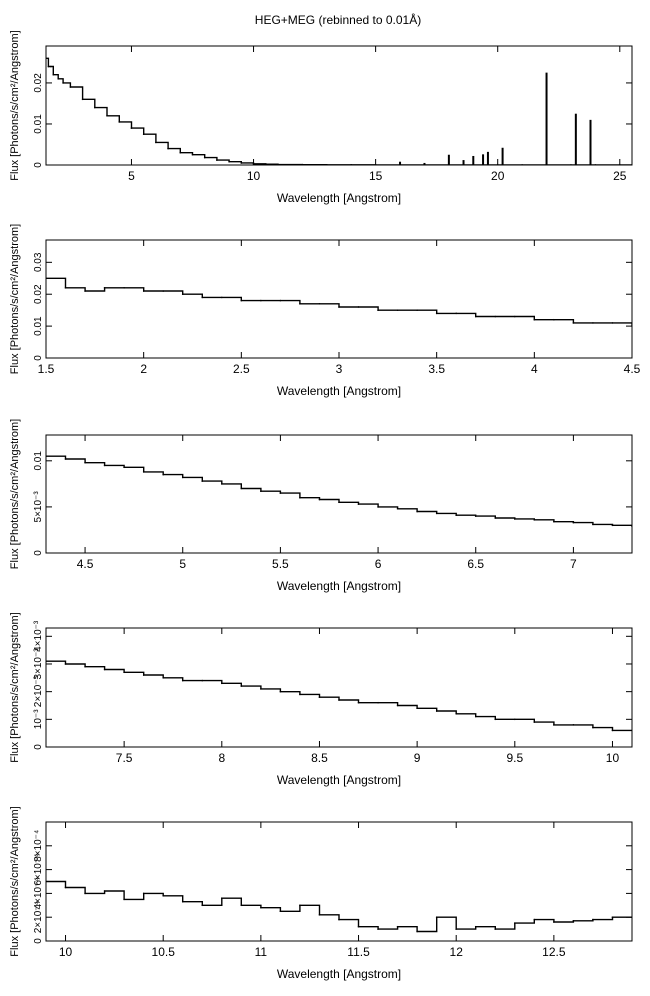 Image resolution: width=650 pixels, height=996 pixels. What do you see at coordinates (319, 758) in the screenshot?
I see `x-tick-label: 8.5` at bounding box center [319, 758].